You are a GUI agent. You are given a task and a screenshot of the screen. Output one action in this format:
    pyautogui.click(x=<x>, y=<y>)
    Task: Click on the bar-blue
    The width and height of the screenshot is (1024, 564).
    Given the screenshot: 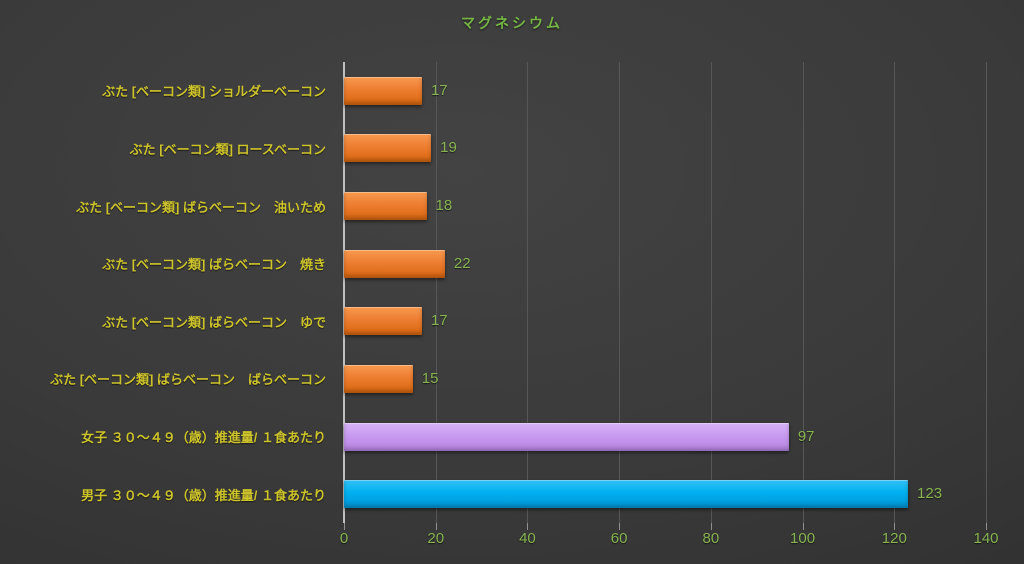 What is the action you would take?
    pyautogui.click(x=626, y=494)
    